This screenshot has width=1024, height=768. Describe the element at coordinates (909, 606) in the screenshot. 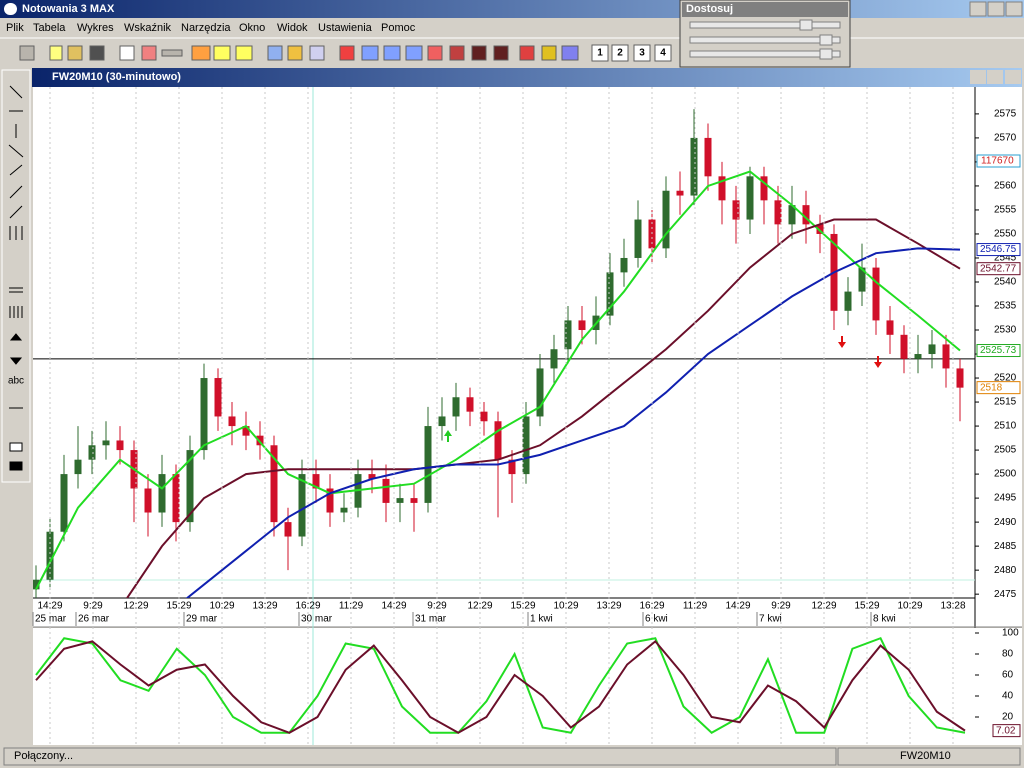

I see `x-tick-label: 10:29` at that location.